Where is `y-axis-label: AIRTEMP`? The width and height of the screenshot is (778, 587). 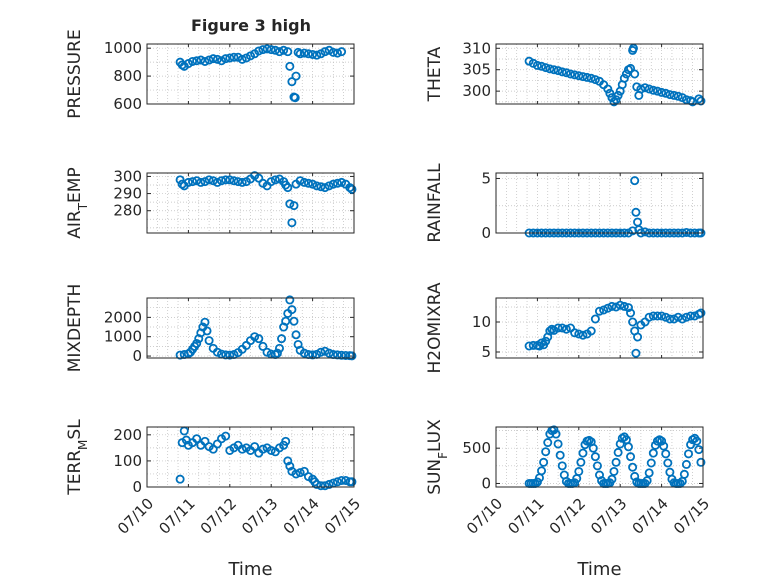
y-axis-label: AIRTEMP is located at coordinates (77, 202).